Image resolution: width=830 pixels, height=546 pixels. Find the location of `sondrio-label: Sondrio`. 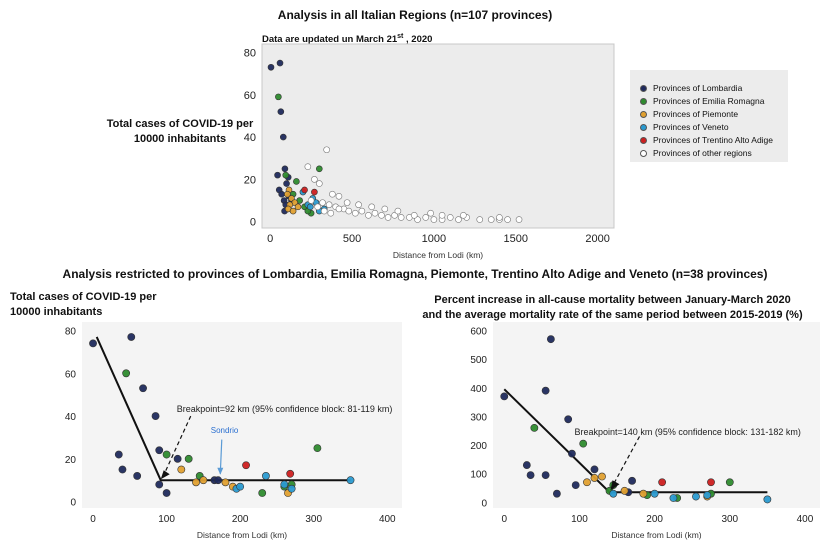

sondrio-label: Sondrio is located at coordinates (225, 430).